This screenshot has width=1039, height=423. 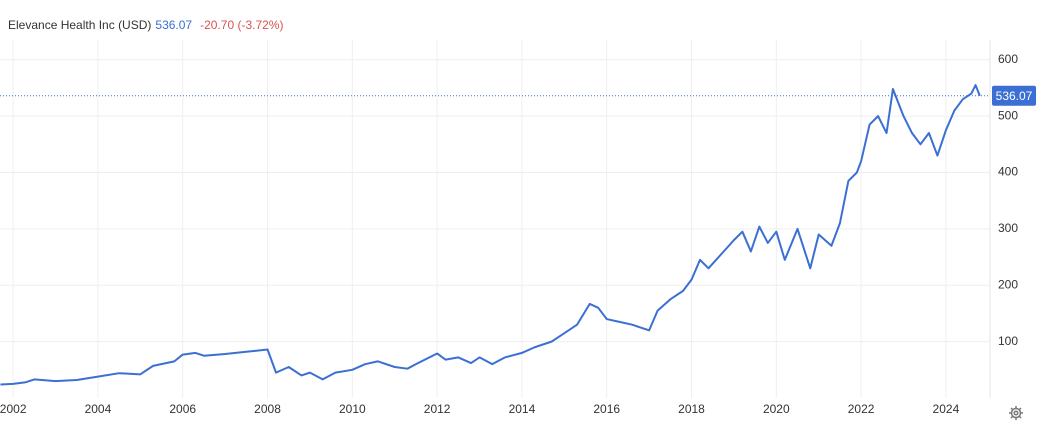 What do you see at coordinates (1008, 115) in the screenshot?
I see `y-tick-label: 500` at bounding box center [1008, 115].